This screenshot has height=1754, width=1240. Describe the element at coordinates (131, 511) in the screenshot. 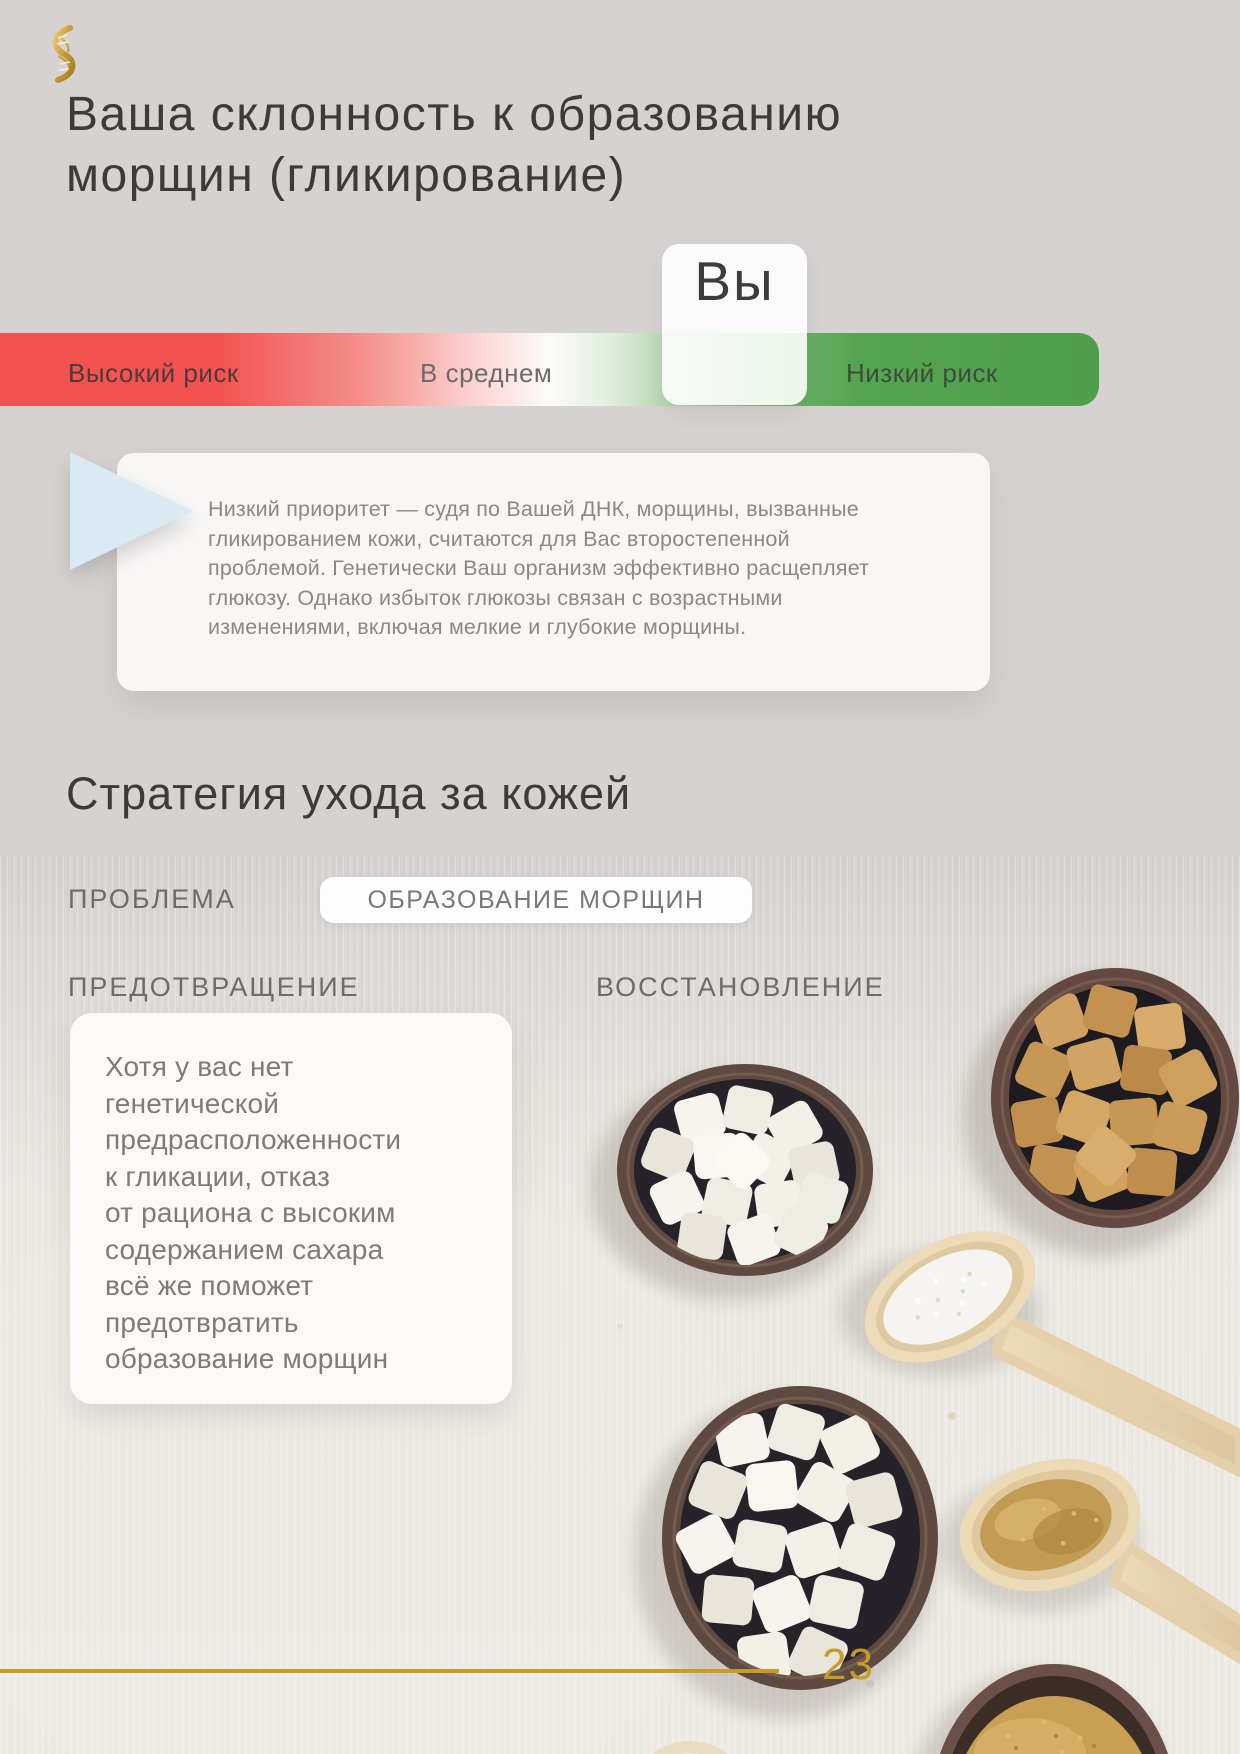

I see `pointer-triangle` at that location.